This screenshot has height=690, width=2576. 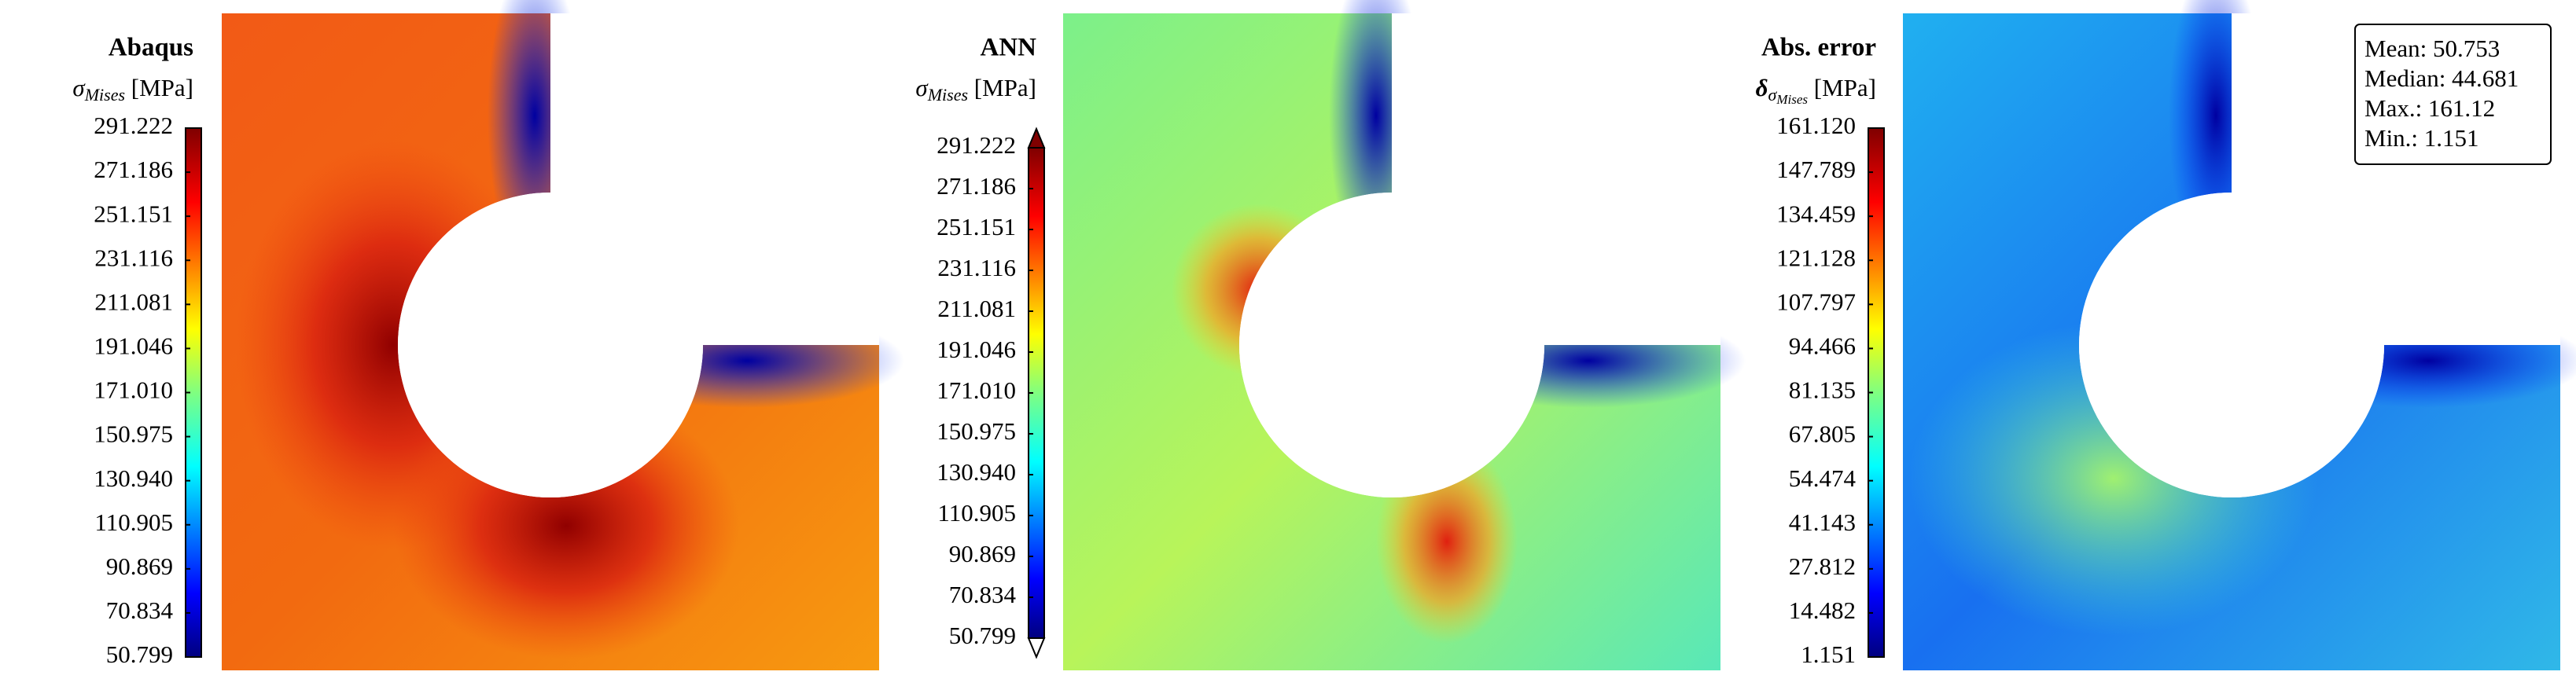 I want to click on stats-line: Min.: 1.151, so click(x=2422, y=138).